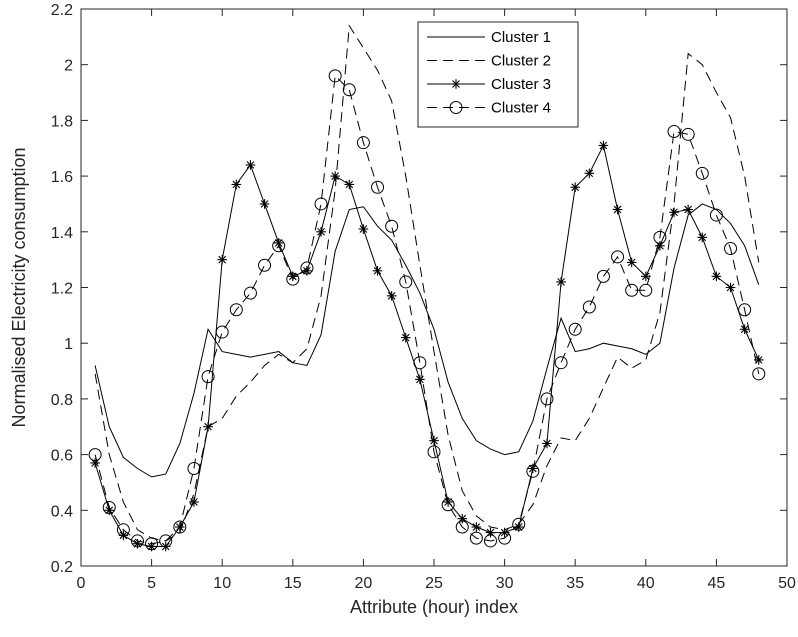 This screenshot has width=798, height=637. Describe the element at coordinates (81, 583) in the screenshot. I see `x-tick-label: 0` at that location.